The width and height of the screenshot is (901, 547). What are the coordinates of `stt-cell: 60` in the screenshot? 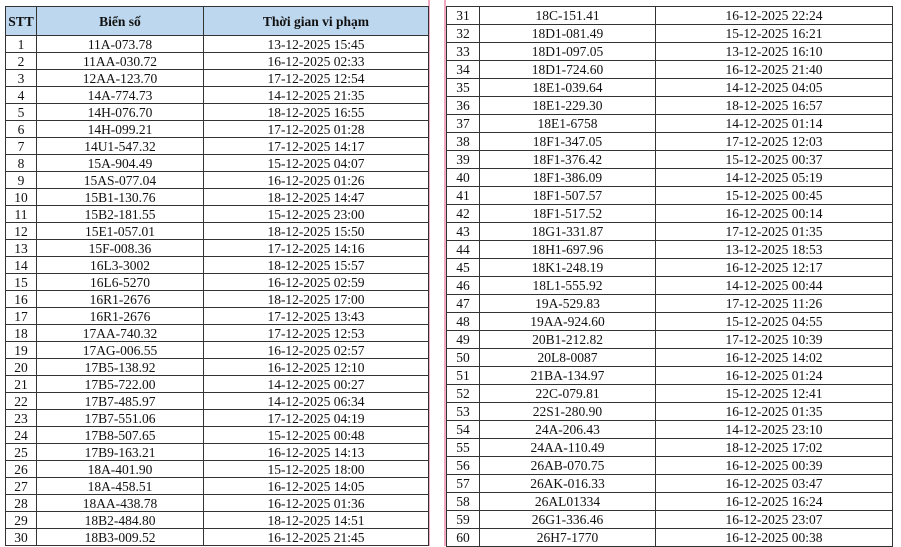 It's located at (463, 537).